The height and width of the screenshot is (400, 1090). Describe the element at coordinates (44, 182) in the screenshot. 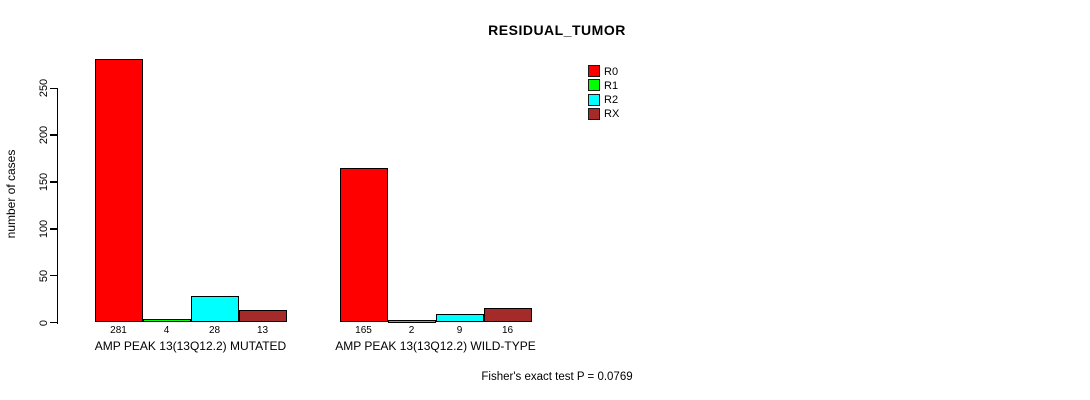

I see `y-tick-label: 150` at that location.